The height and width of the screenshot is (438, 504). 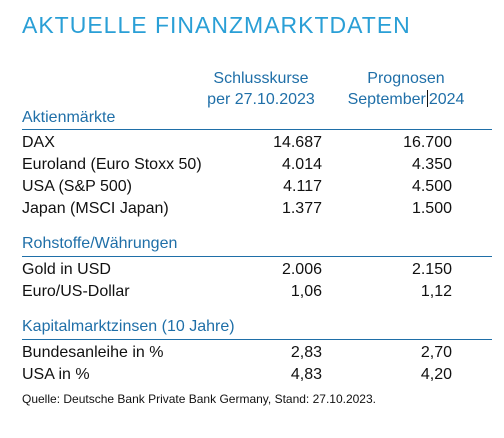 I want to click on column-header-forecast: Prognosen September 2024, so click(x=406, y=89).